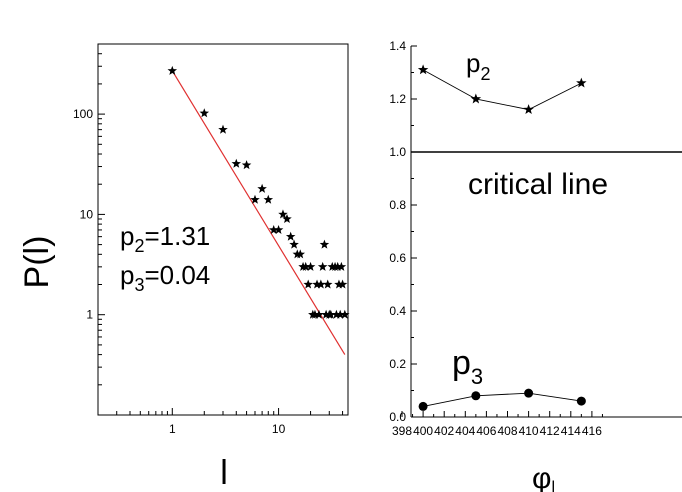  Describe the element at coordinates (397, 152) in the screenshot. I see `right-y-tick-label: 1.0` at that location.